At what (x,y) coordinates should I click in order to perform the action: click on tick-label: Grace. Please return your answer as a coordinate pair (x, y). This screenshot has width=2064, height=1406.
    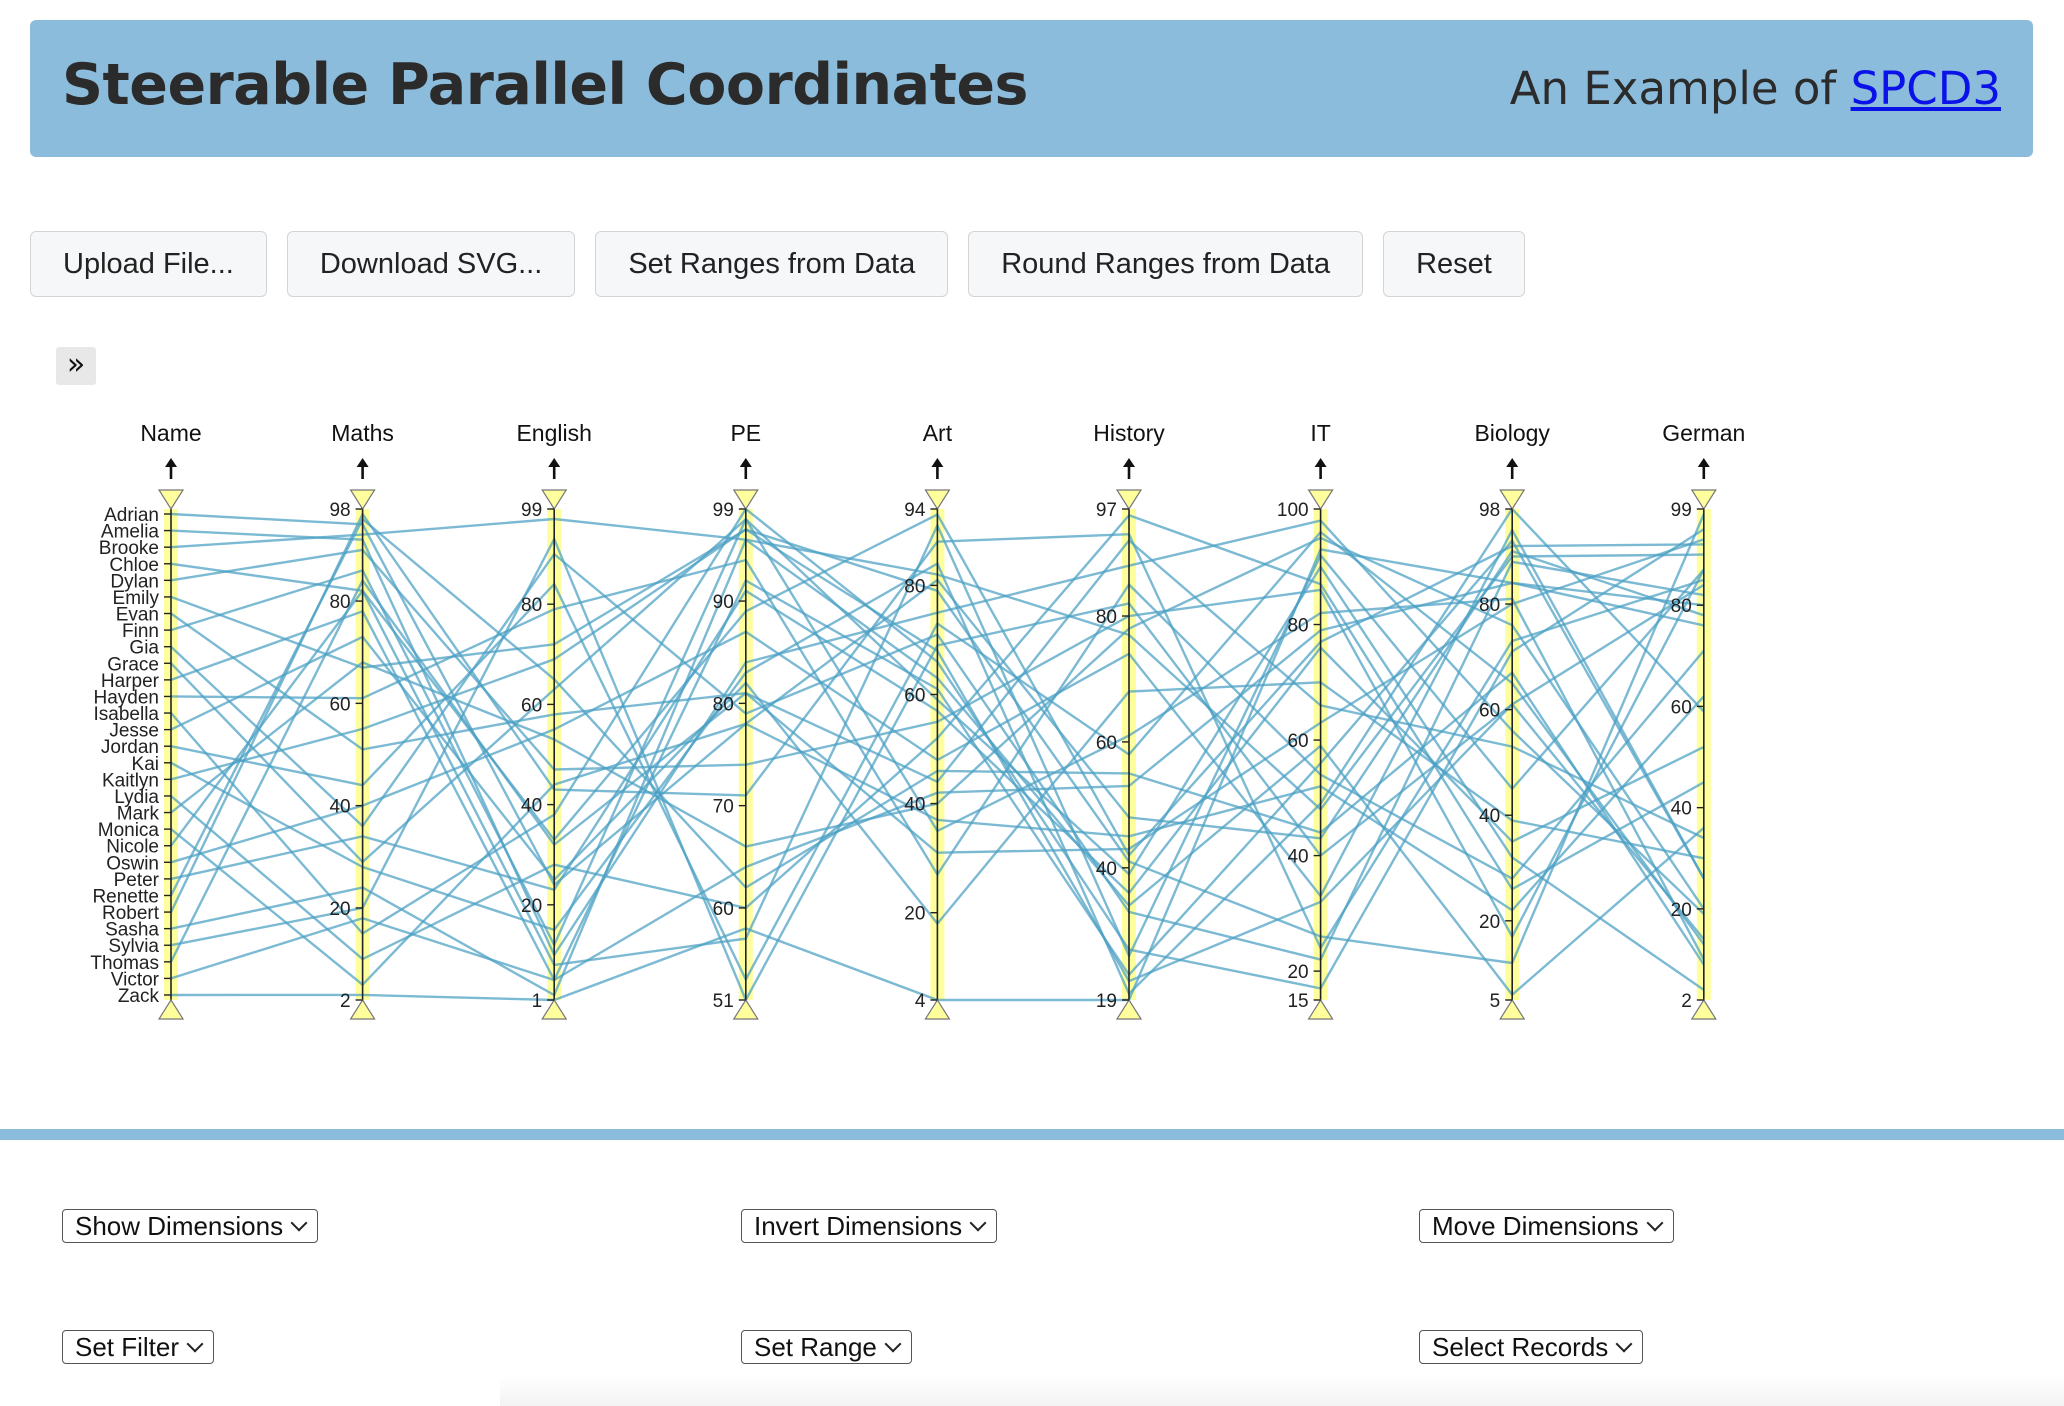
    Looking at the image, I should click on (133, 664).